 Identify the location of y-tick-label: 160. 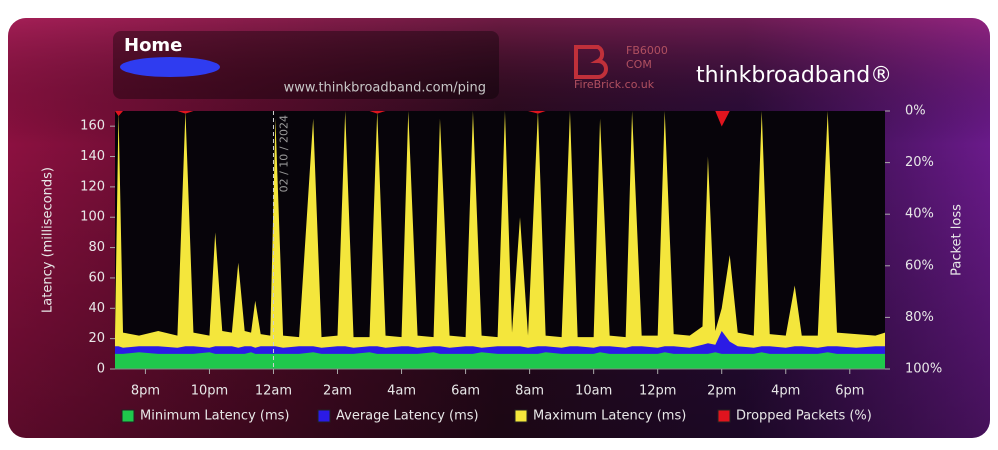
(92, 126).